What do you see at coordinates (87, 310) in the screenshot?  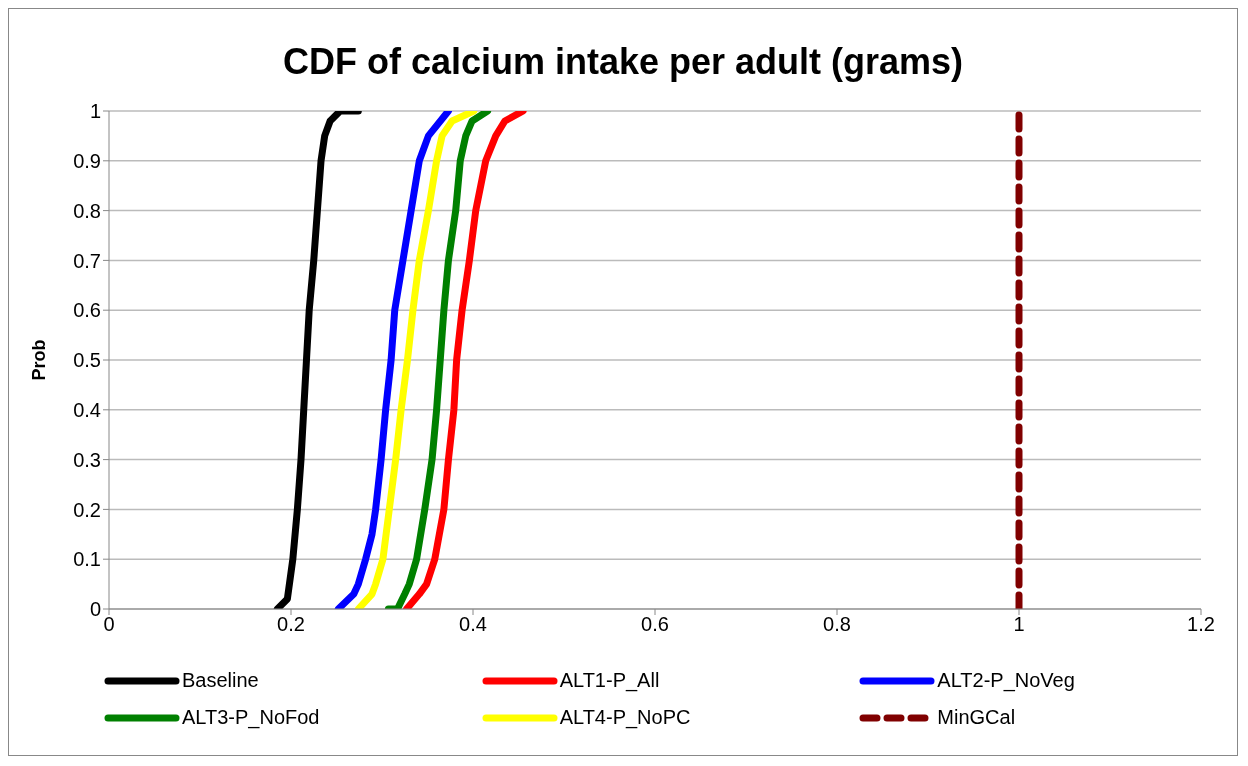 I see `y-tick-label: 0.6` at bounding box center [87, 310].